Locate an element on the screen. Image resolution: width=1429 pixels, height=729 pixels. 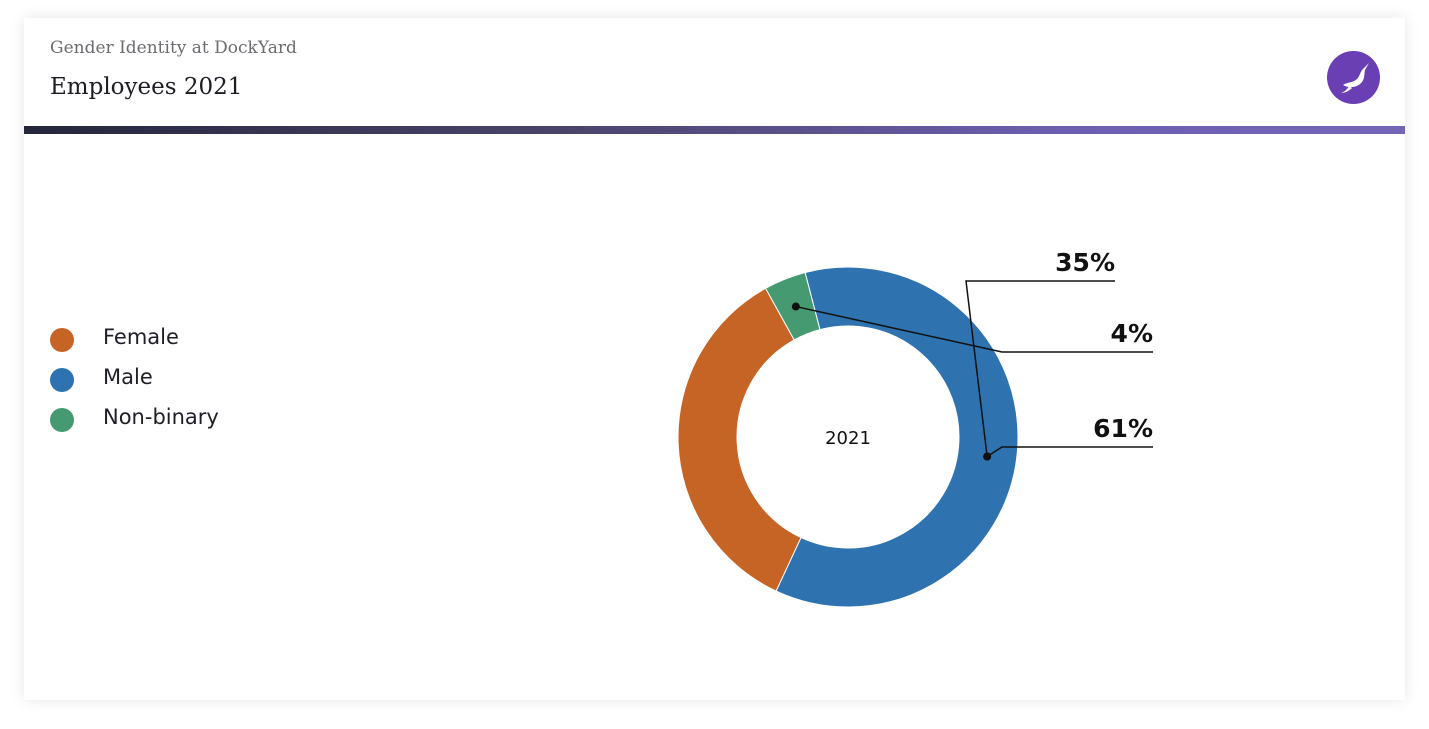
data-label-female: 35% is located at coordinates (1085, 262).